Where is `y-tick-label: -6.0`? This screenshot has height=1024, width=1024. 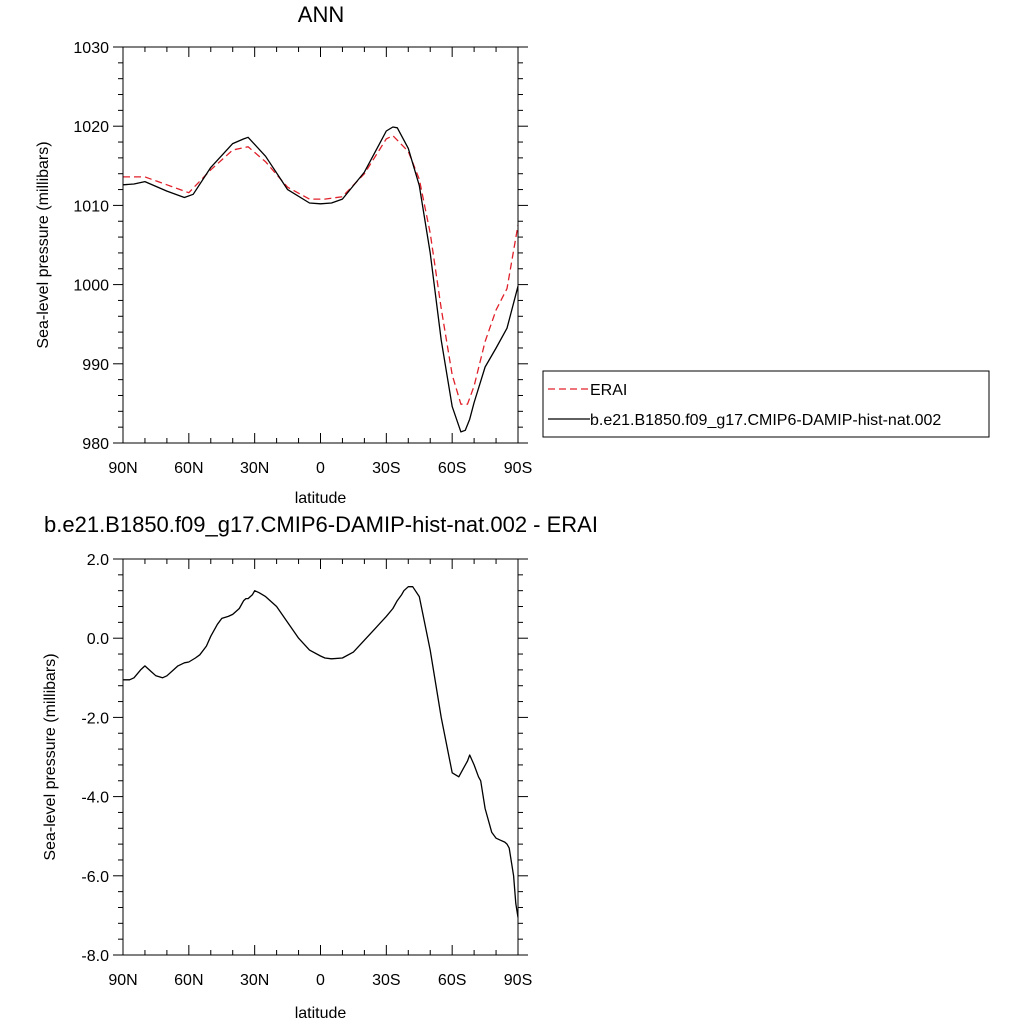 y-tick-label: -6.0 is located at coordinates (95, 877).